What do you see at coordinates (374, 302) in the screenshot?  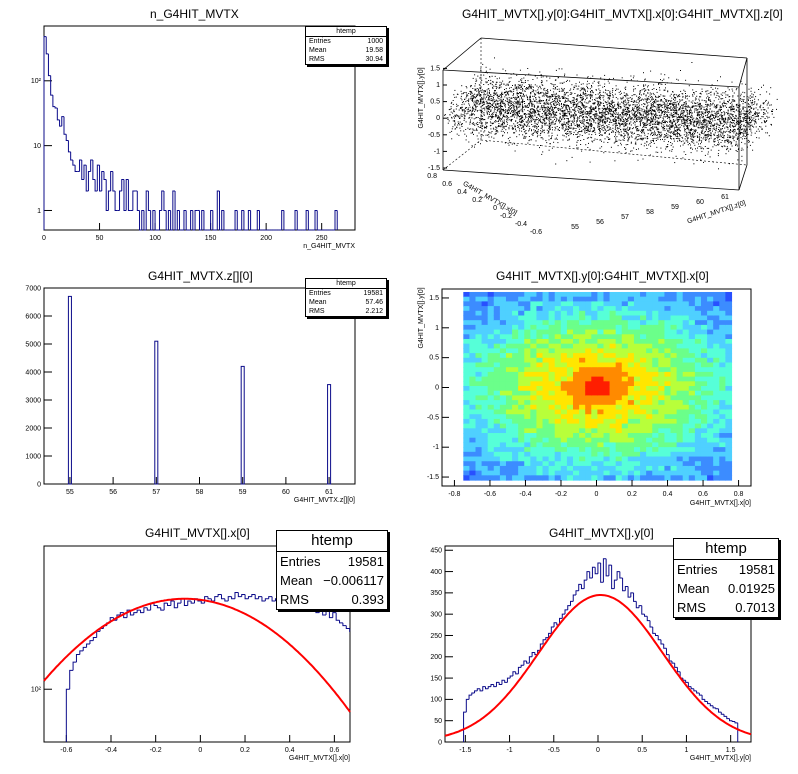 I see `stats-value: 57.46` at bounding box center [374, 302].